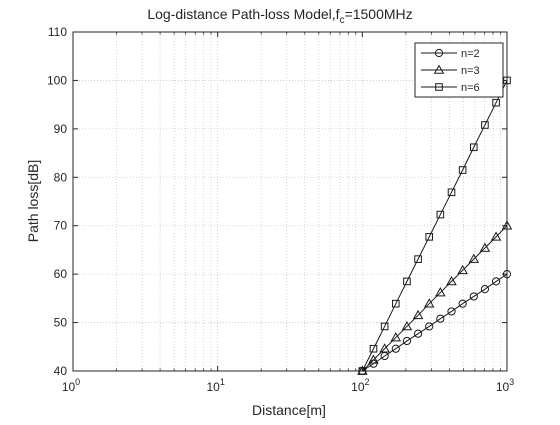 The image size is (560, 425). I want to click on y-tick-label: 50, so click(61, 323).